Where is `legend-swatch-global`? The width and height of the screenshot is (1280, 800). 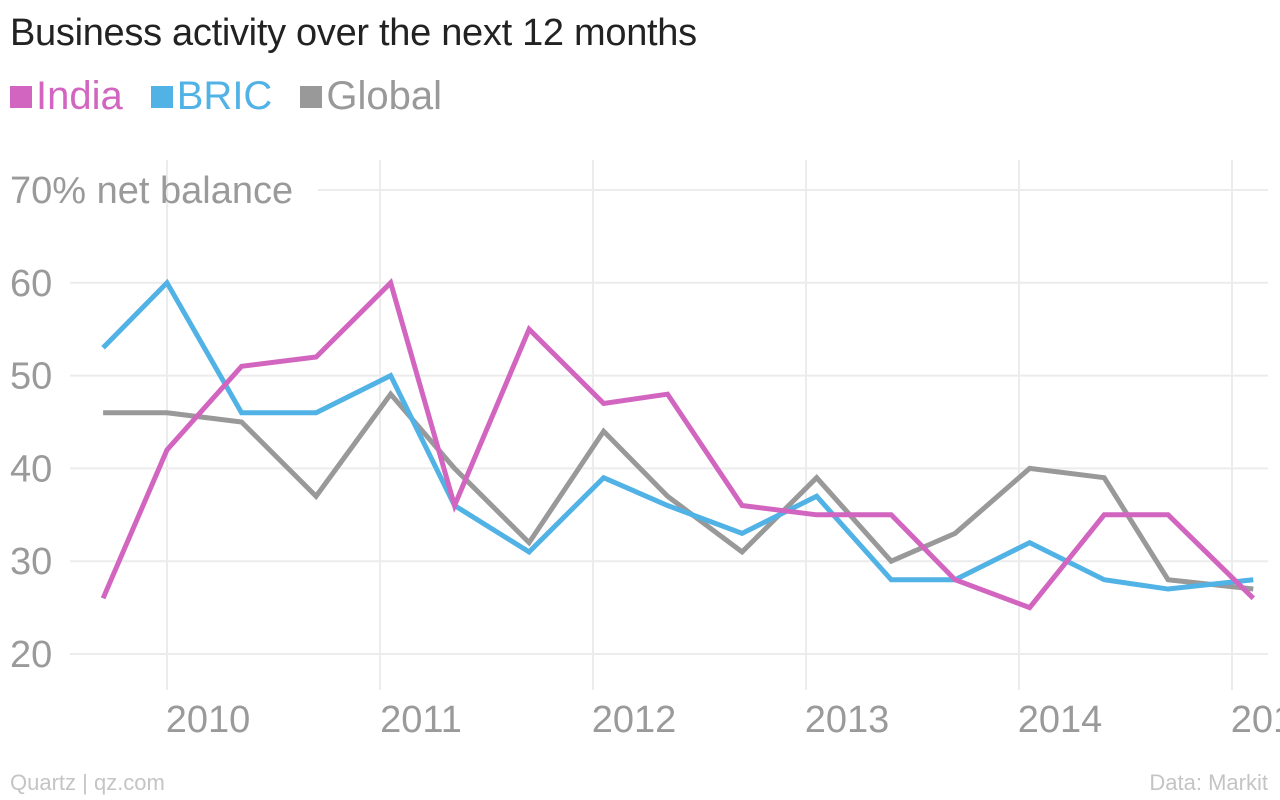
legend-swatch-global is located at coordinates (311, 96).